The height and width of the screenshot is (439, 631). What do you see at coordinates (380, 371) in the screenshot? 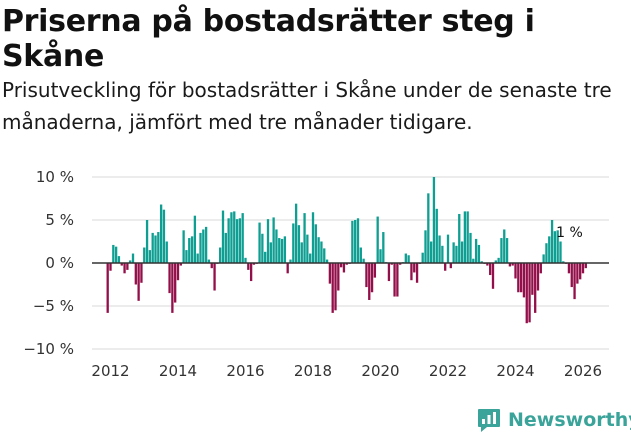
I see `x-tick-label: 2020` at bounding box center [380, 371].